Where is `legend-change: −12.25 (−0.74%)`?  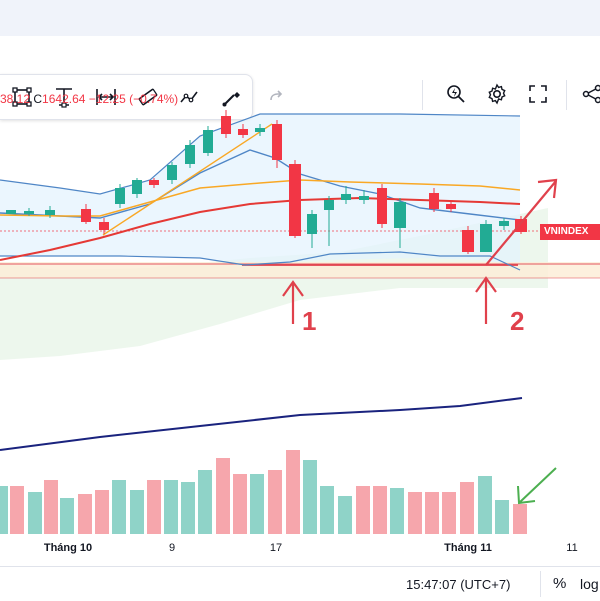 legend-change: −12.25 (−0.74%) is located at coordinates (133, 99).